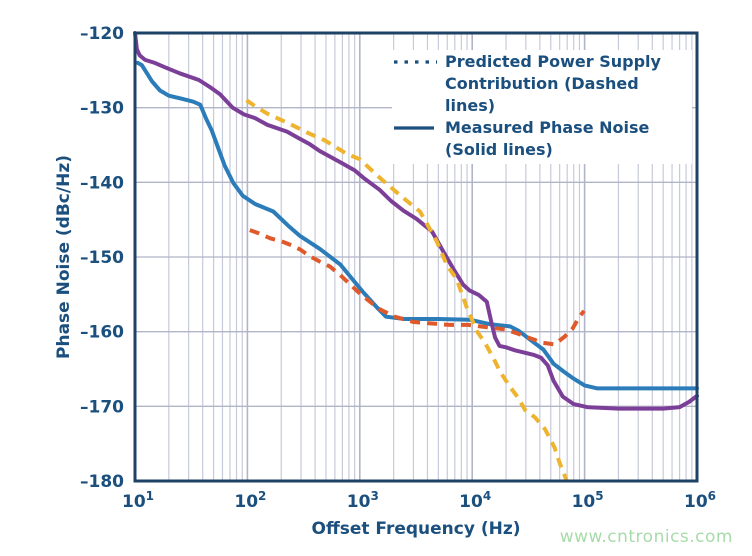 This screenshot has height=556, width=752. I want to click on y-tick-label: –180, so click(102, 482).